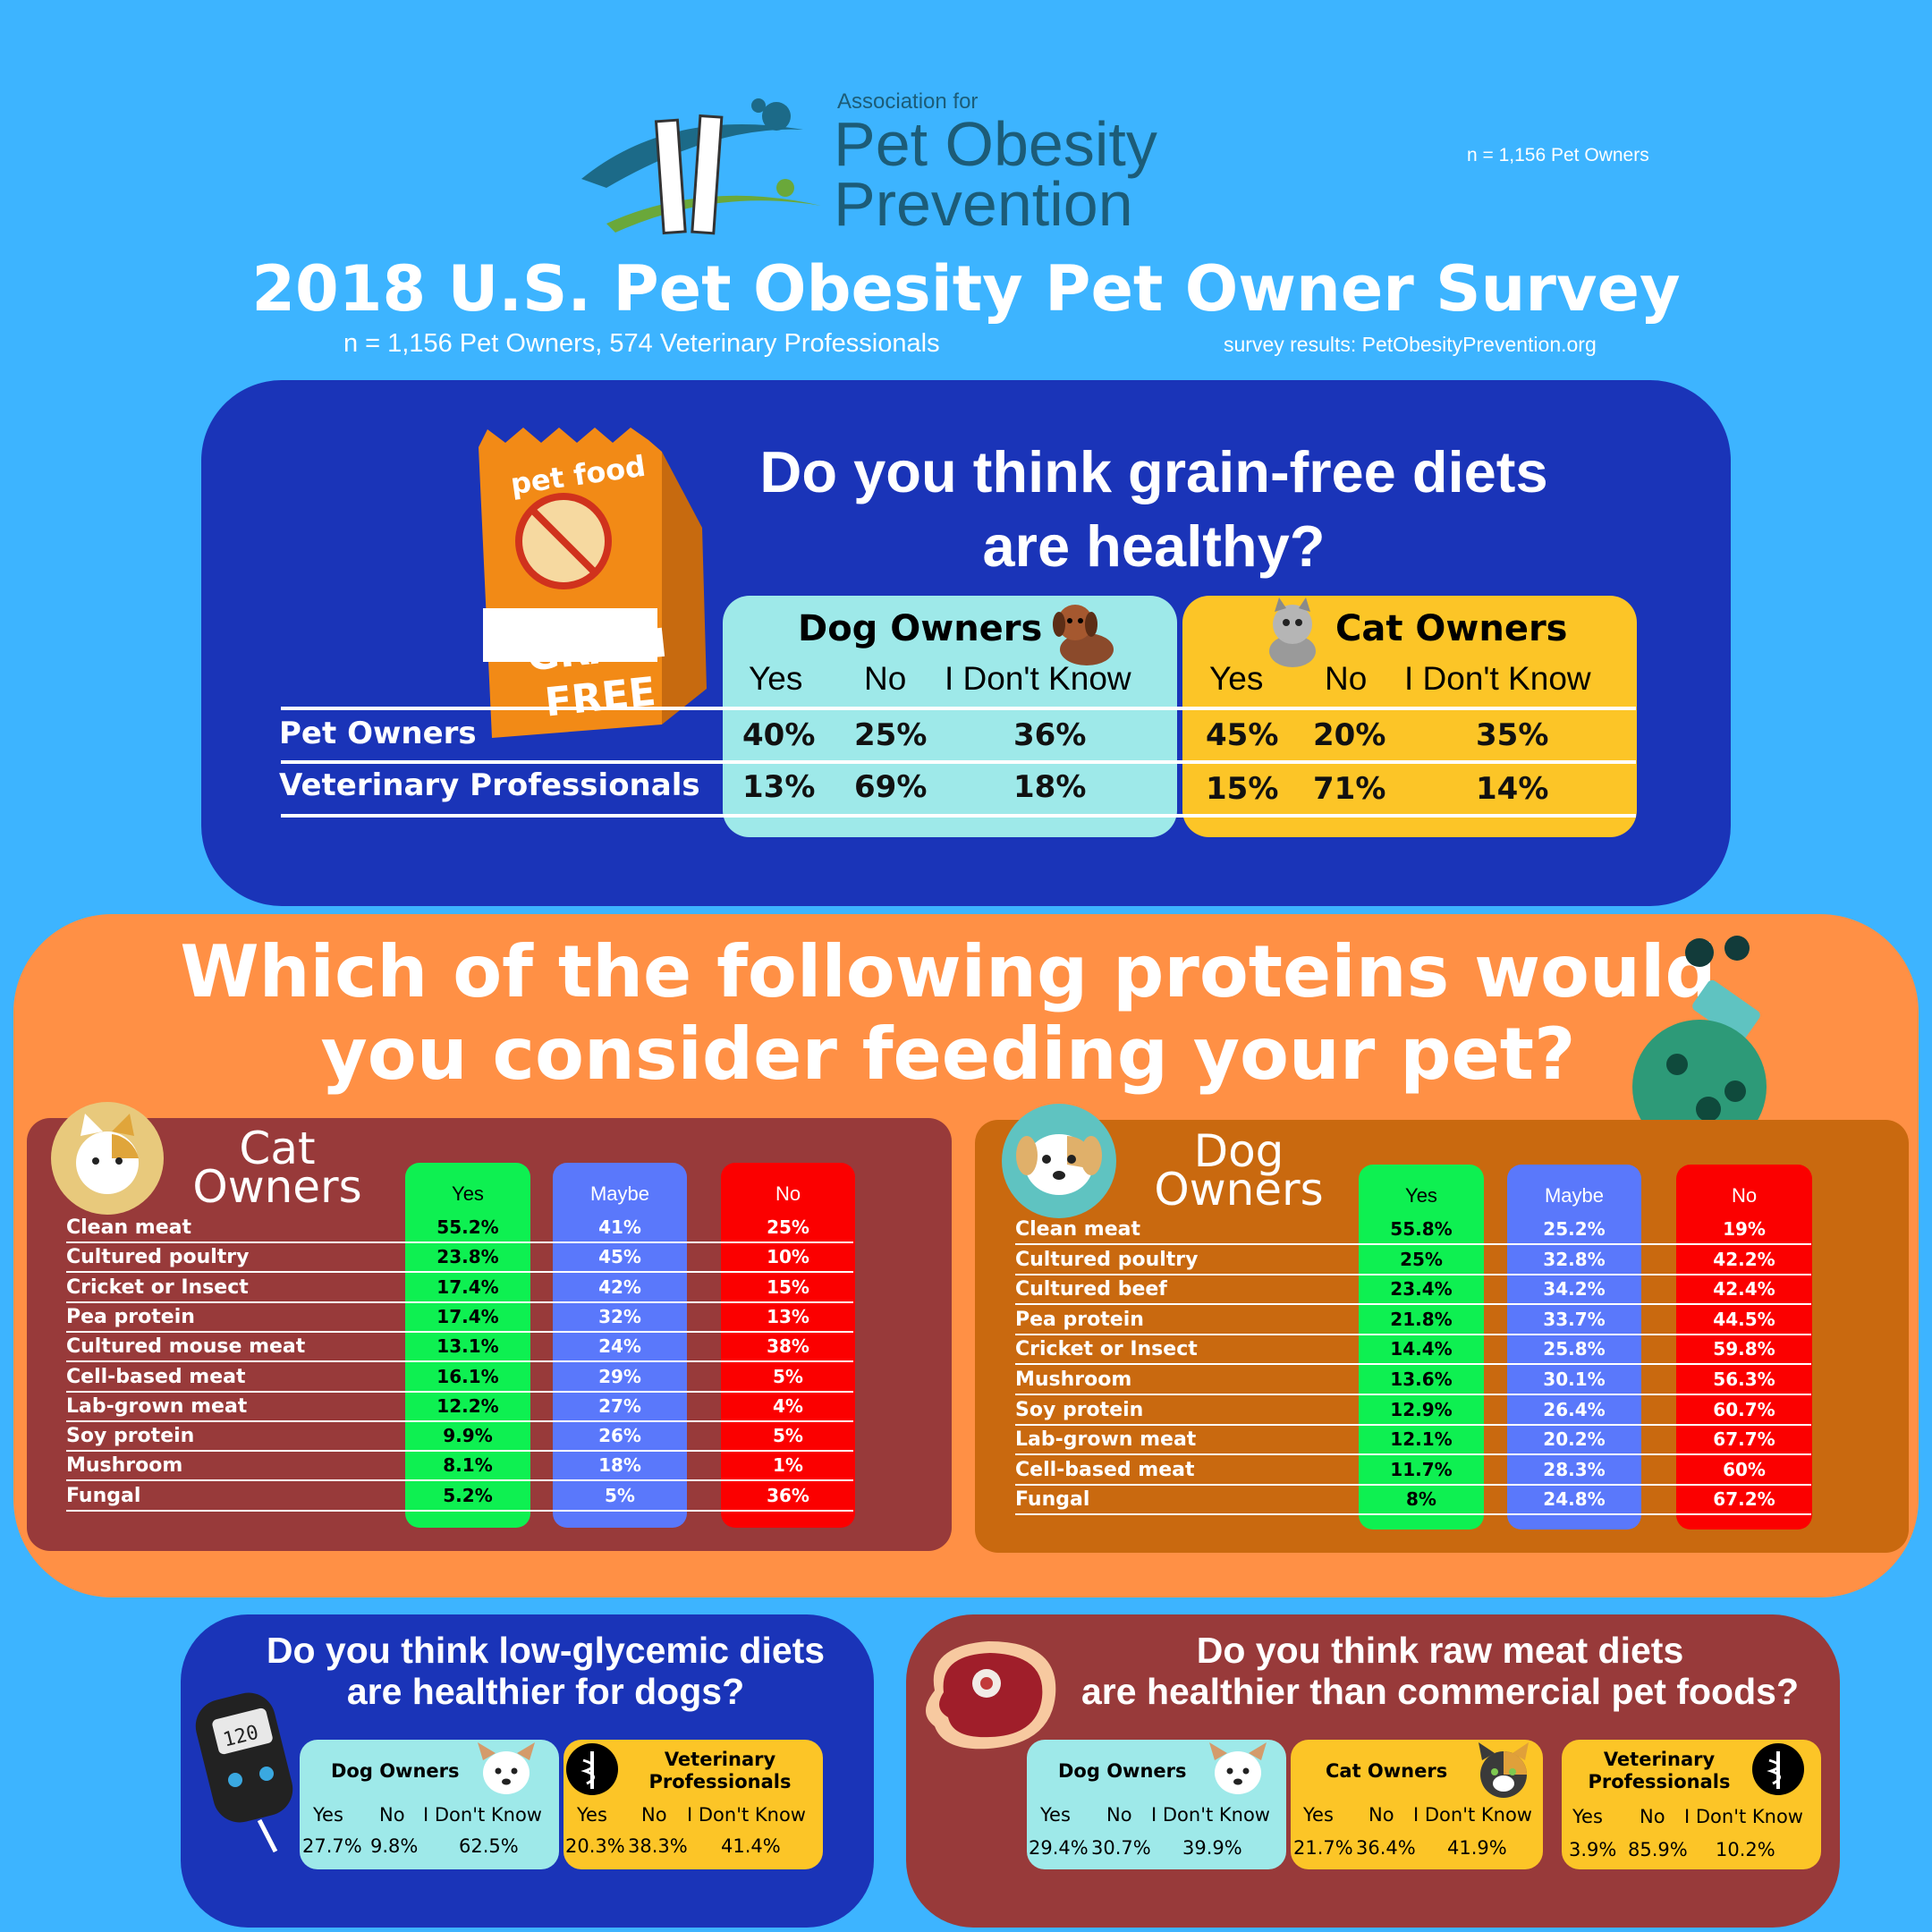 The image size is (1932, 1932). Describe the element at coordinates (1050, 735) in the screenshot. I see `dog-pet-idk: 36%` at that location.